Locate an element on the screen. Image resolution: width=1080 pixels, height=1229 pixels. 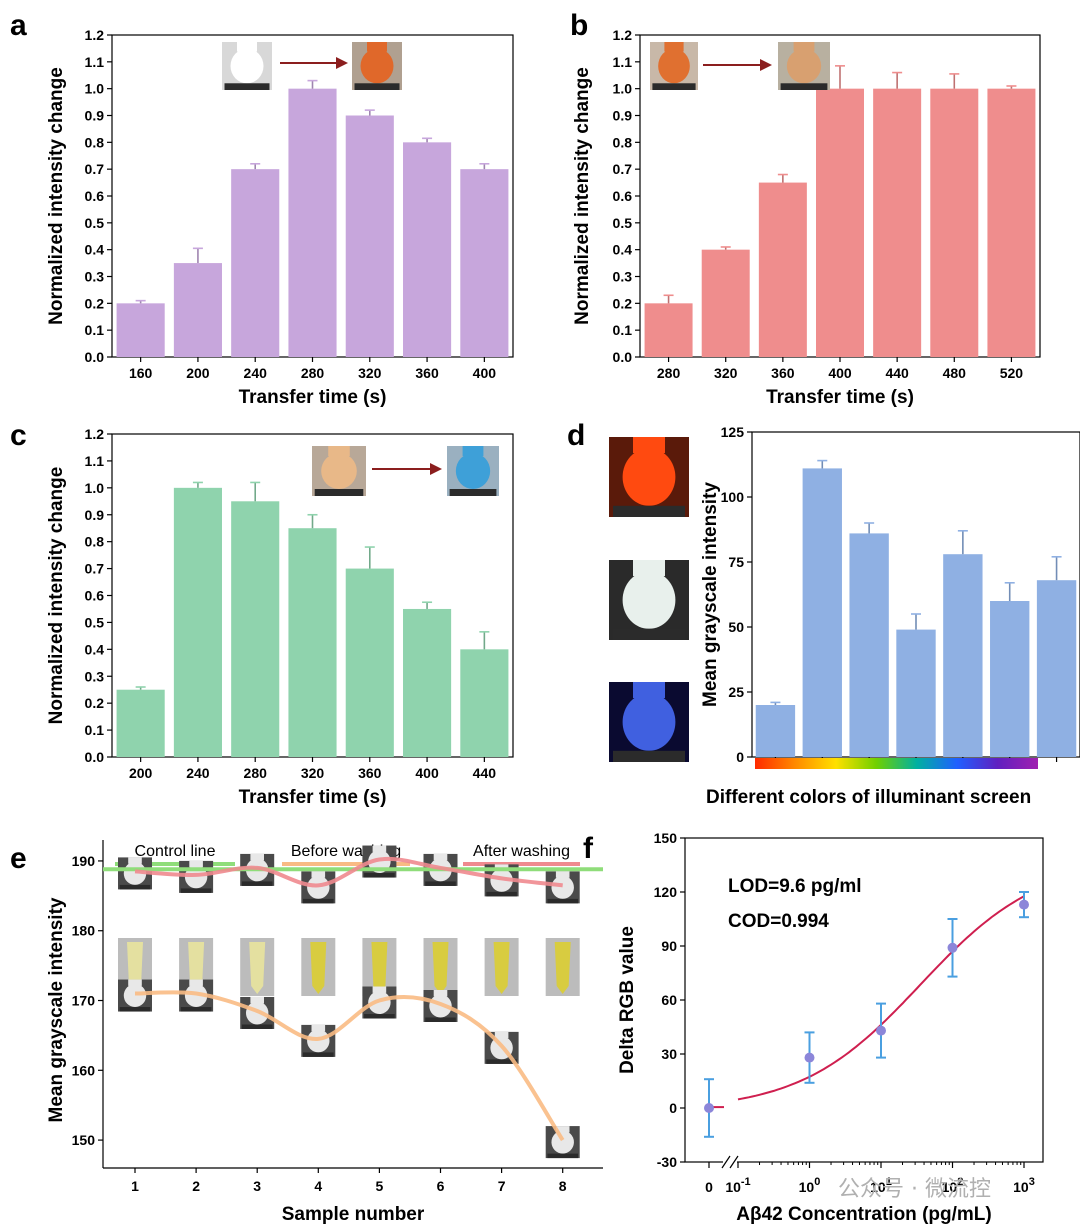
color-spectrum-bar is located at coordinates (896, 763).